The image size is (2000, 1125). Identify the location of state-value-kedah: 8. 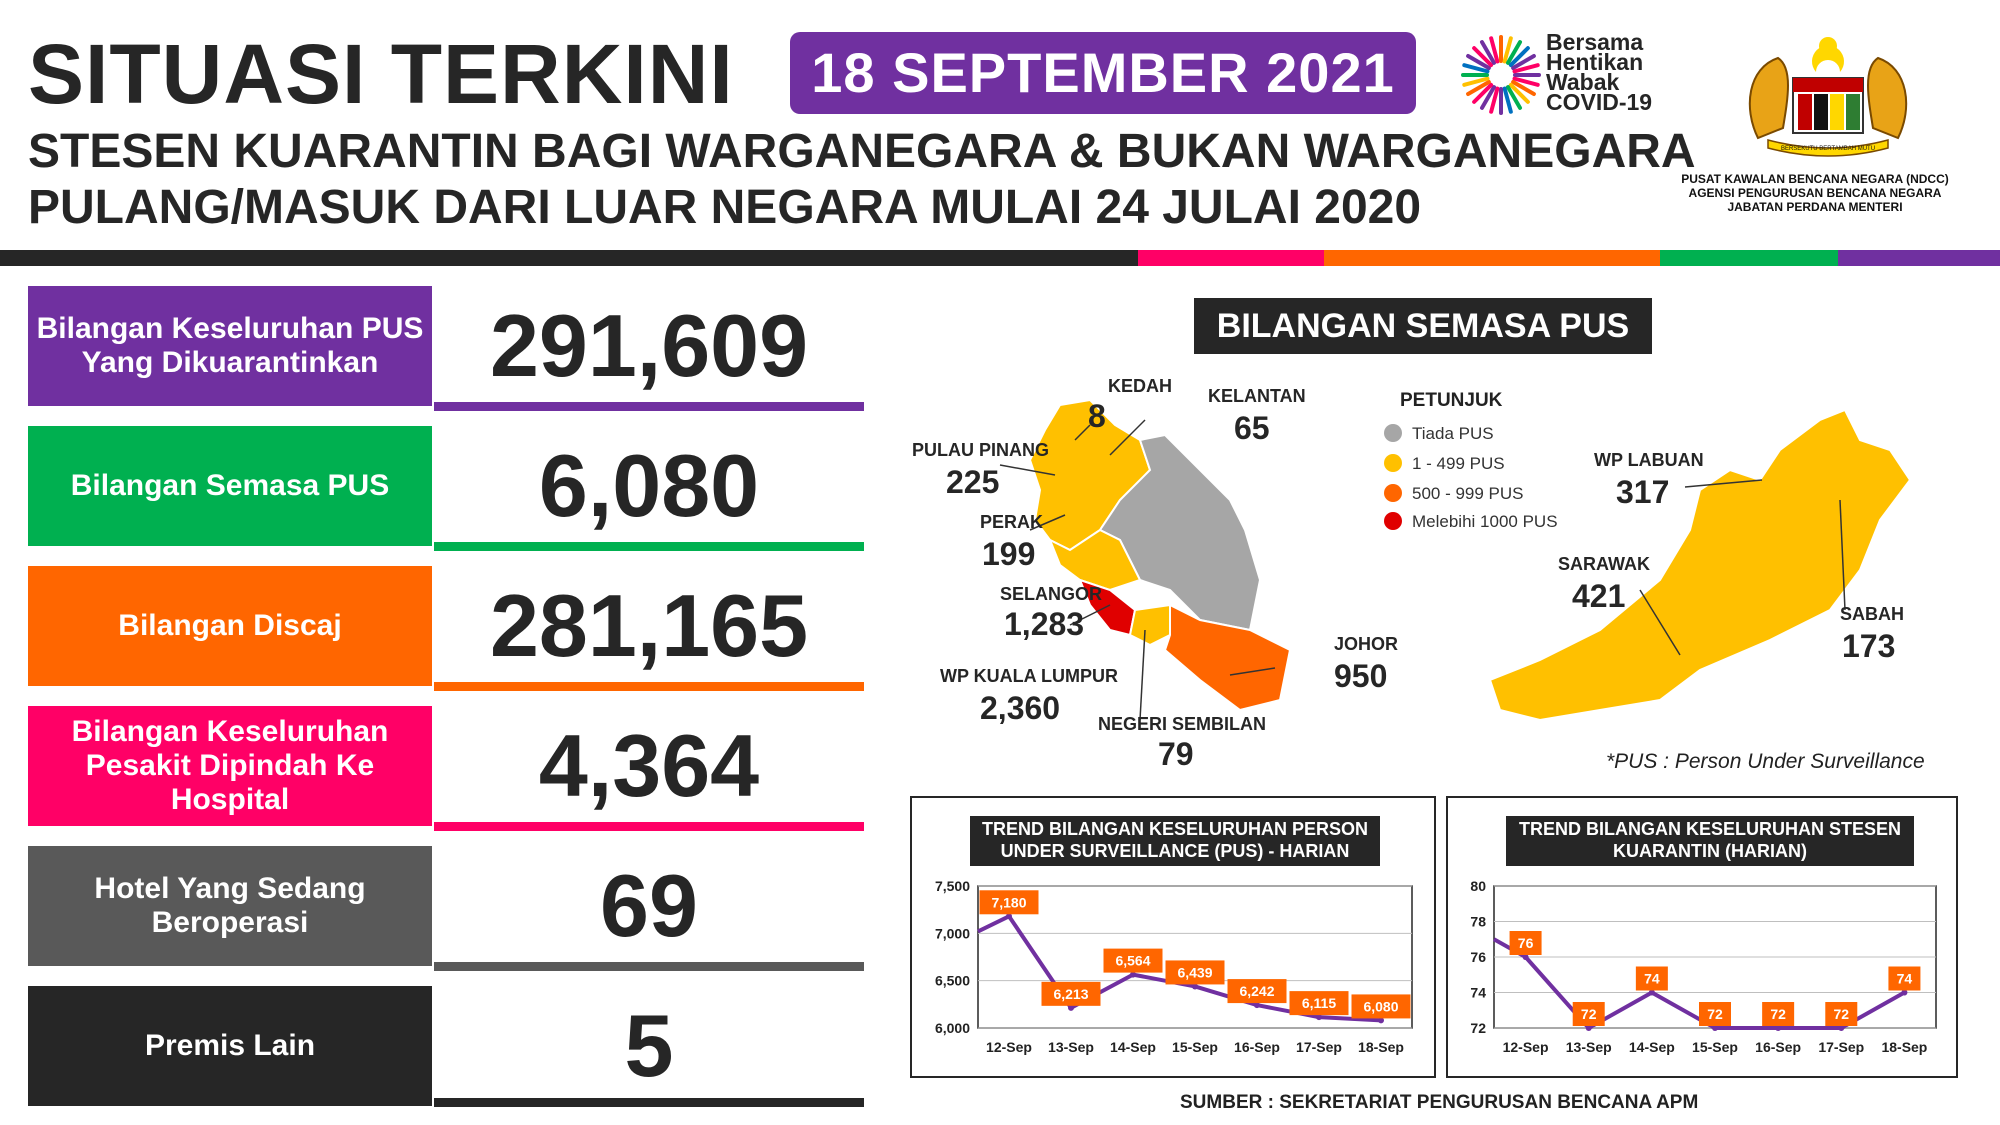
(1097, 416).